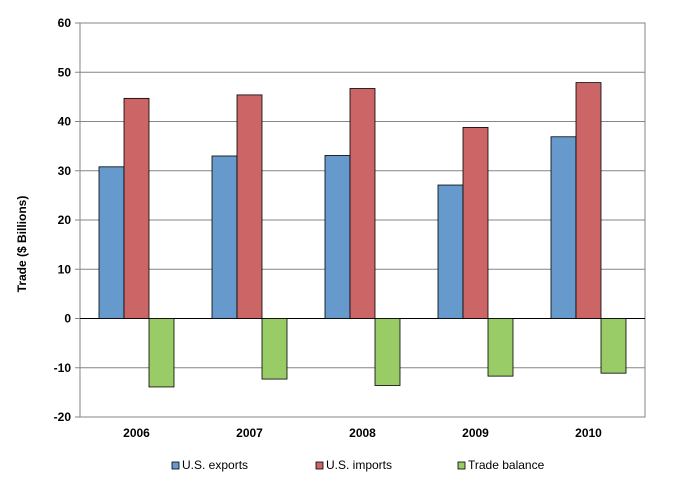 The image size is (682, 495). Describe the element at coordinates (67, 319) in the screenshot. I see `y-tick-label: 0` at that location.